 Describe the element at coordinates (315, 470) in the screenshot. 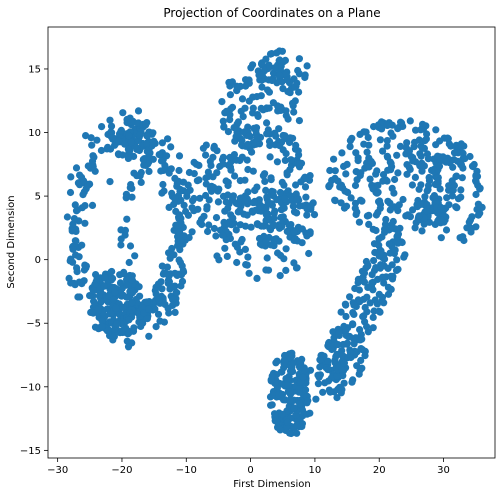

I see `x-tick-label: 10` at that location.